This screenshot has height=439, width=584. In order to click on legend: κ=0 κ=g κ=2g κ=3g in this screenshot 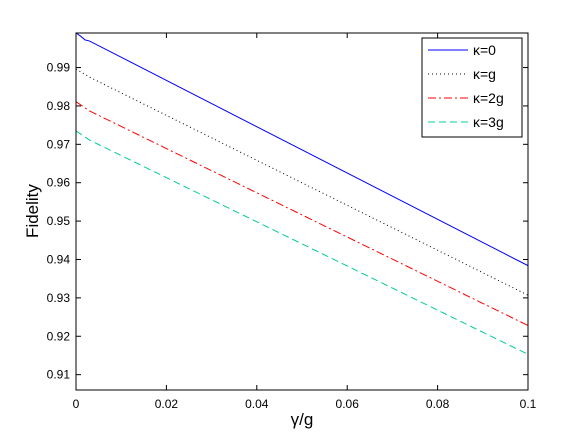, I will do `click(472, 87)`.